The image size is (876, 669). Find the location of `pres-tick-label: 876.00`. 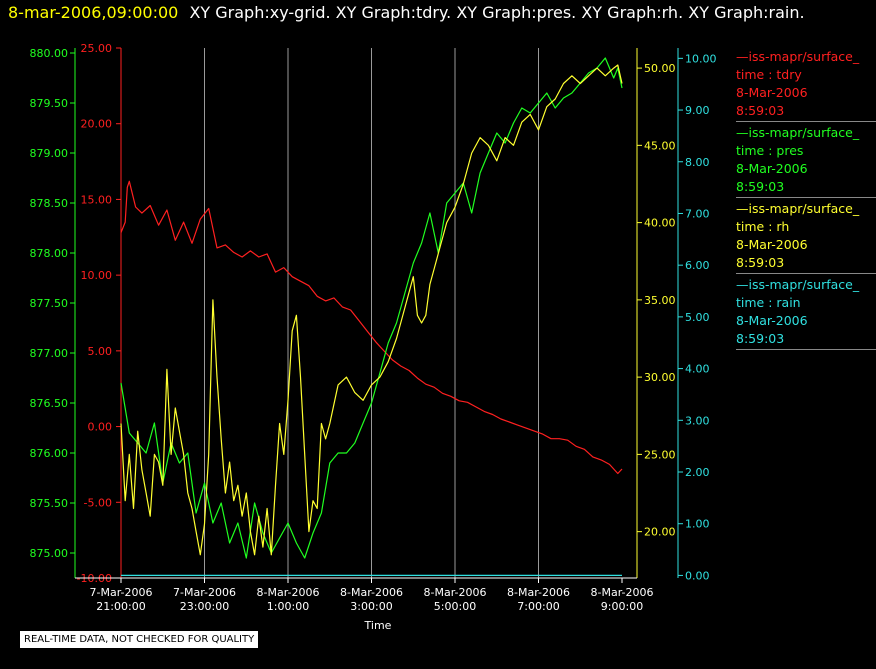

pres-tick-label: 876.00 is located at coordinates (49, 453).